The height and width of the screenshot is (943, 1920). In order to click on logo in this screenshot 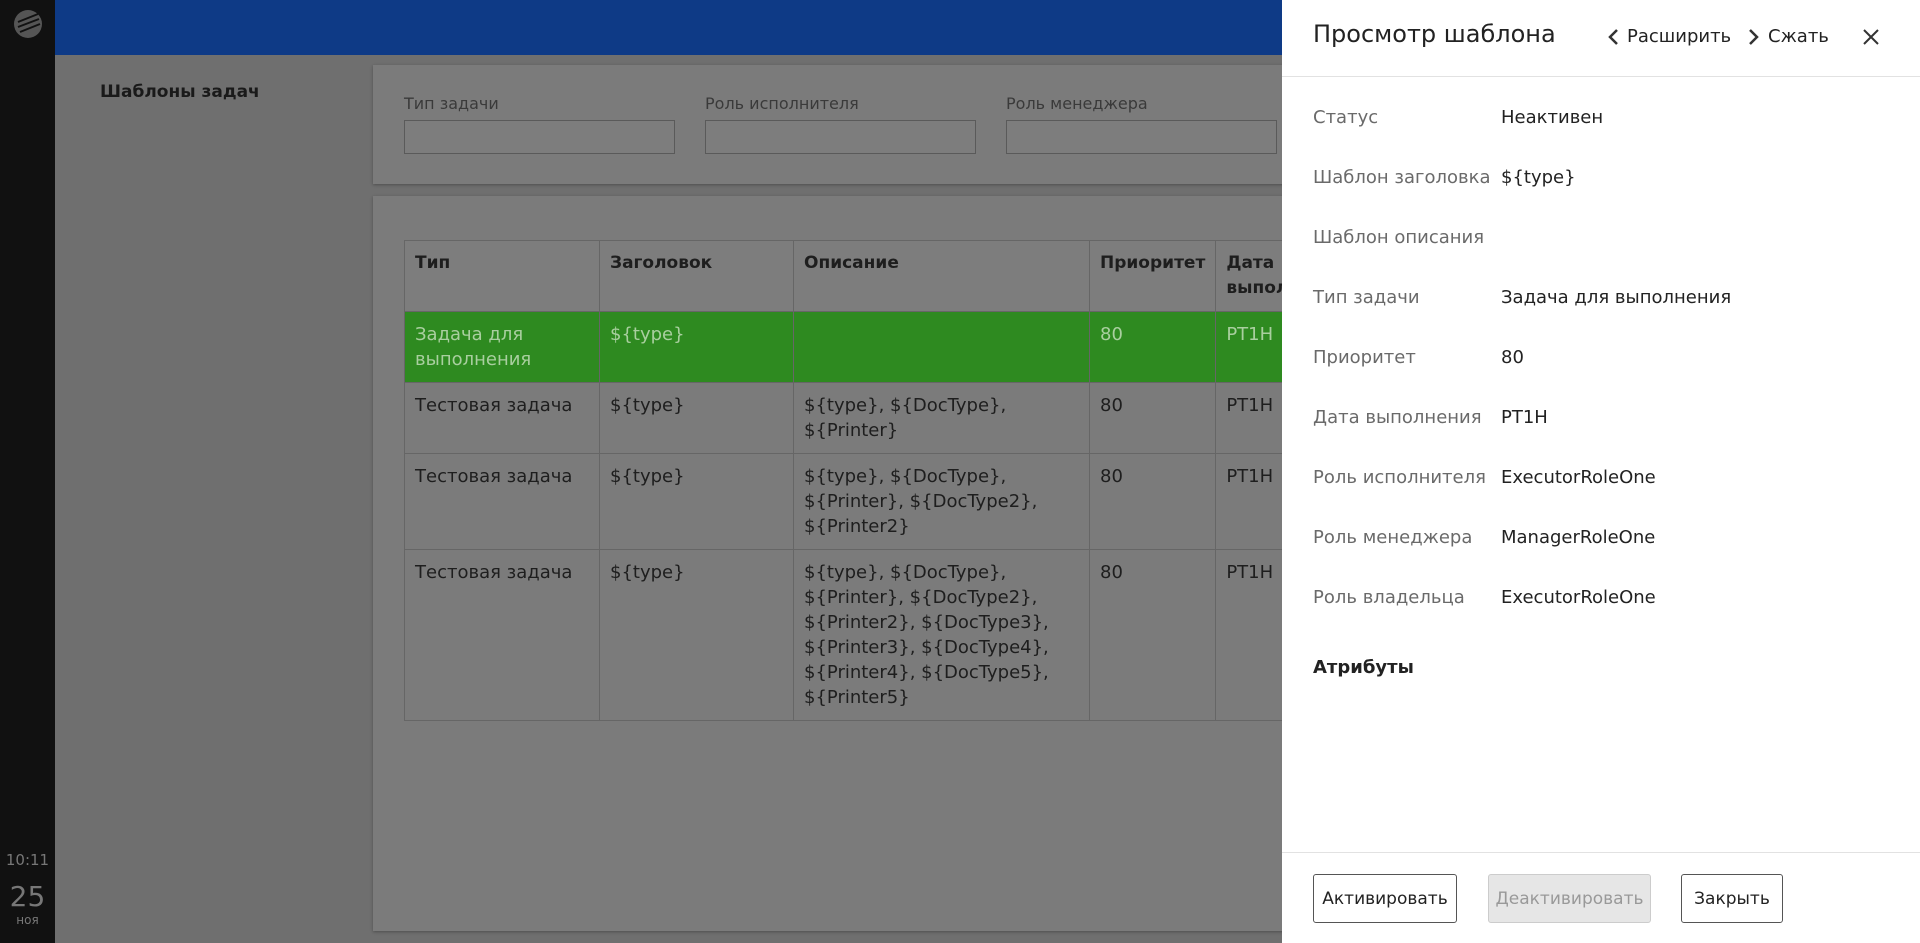, I will do `click(28, 24)`.